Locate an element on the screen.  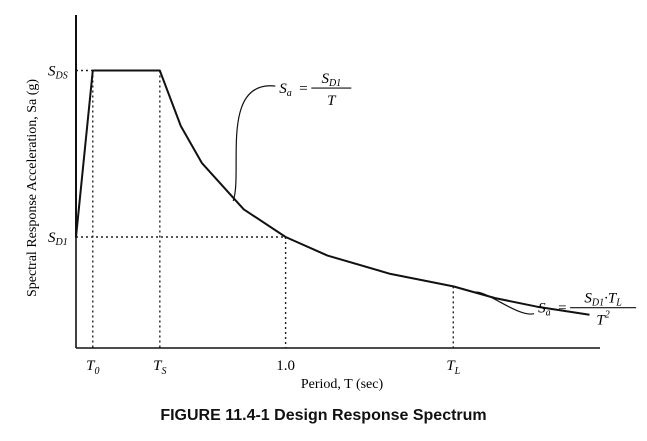
equation-denominator: T is located at coordinates (332, 101).